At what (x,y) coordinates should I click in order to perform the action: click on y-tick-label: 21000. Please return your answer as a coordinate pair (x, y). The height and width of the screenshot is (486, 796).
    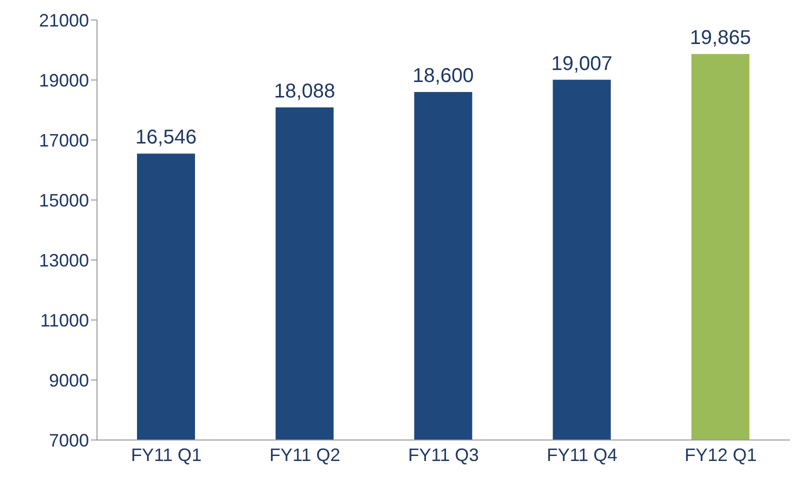
    Looking at the image, I should click on (63, 20).